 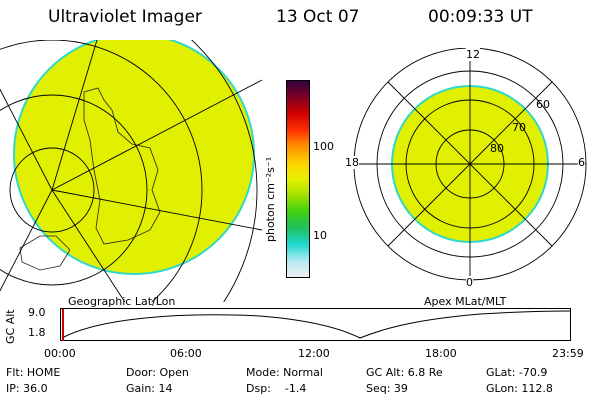 I want to click on mlt-label-18: 18, so click(x=352, y=162).